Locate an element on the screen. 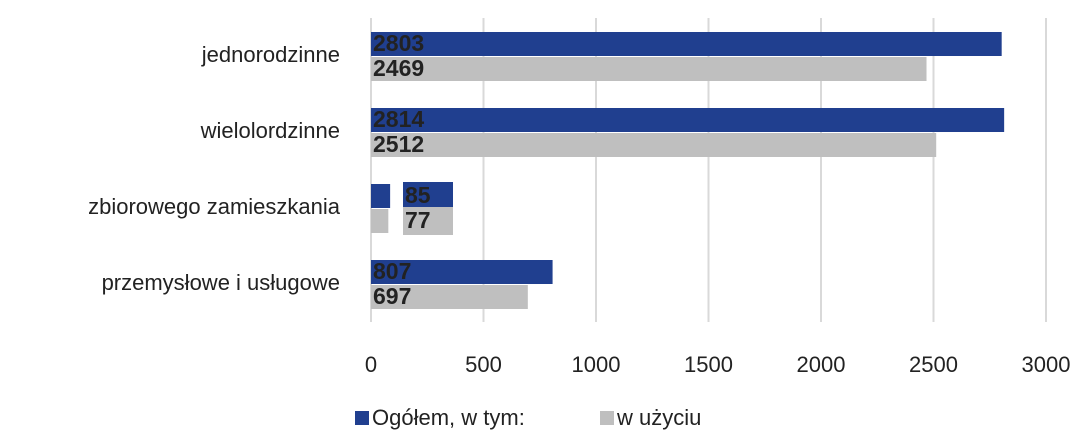  x-tick-label: 0 is located at coordinates (371, 364).